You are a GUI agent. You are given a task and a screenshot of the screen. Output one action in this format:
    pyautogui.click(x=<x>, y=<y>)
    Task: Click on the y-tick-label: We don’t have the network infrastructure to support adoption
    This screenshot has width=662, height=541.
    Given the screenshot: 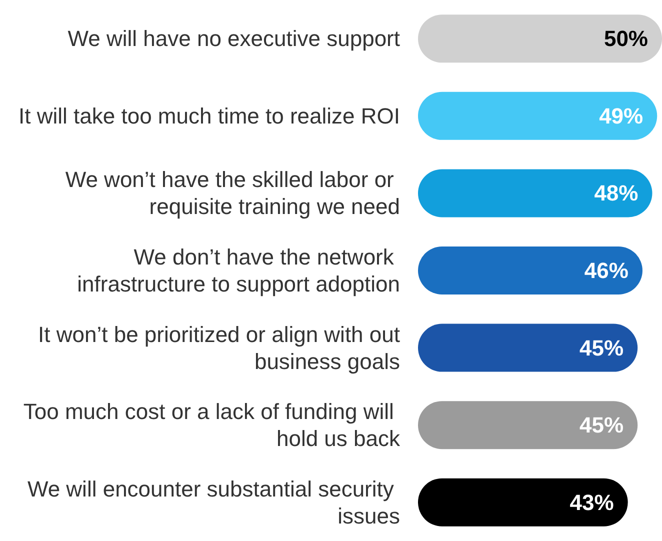 What is the action you would take?
    pyautogui.click(x=238, y=270)
    